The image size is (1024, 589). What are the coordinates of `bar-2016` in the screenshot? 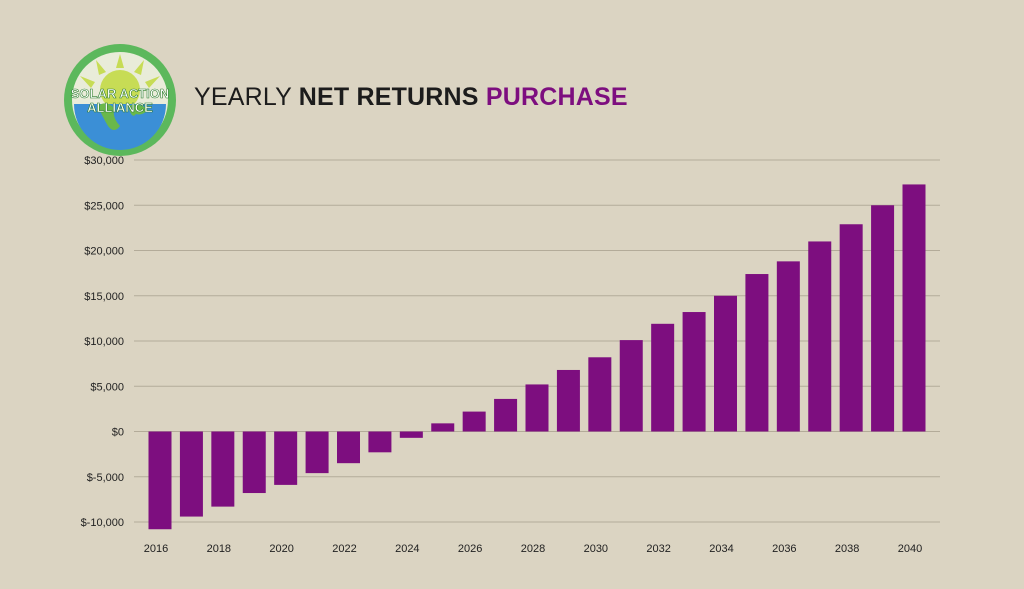 It's located at (160, 480).